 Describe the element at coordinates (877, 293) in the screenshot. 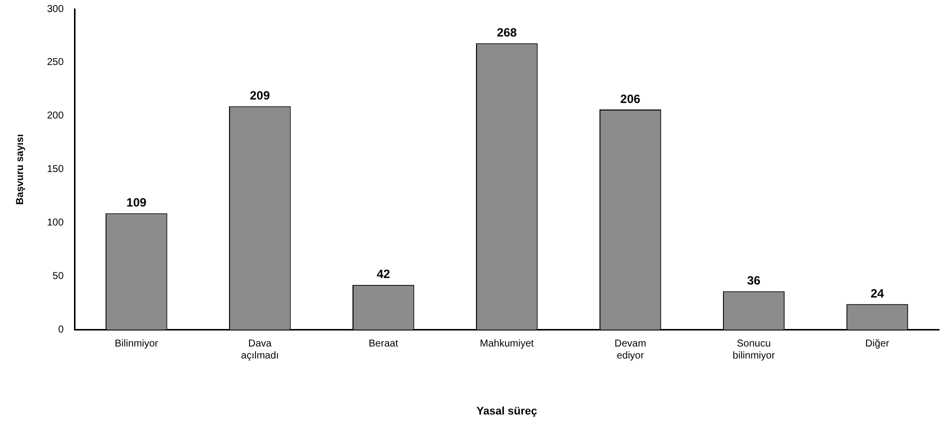

I see `data-label: 24` at that location.